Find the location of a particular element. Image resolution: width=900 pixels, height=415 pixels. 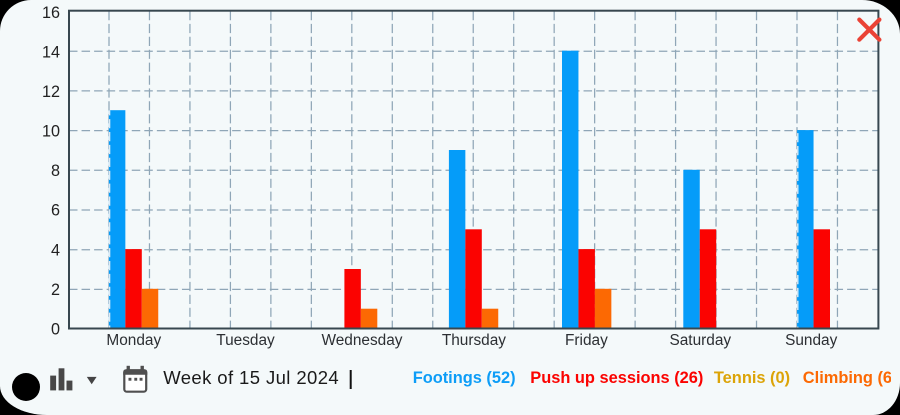

svg-text: Friday is located at coordinates (586, 340).